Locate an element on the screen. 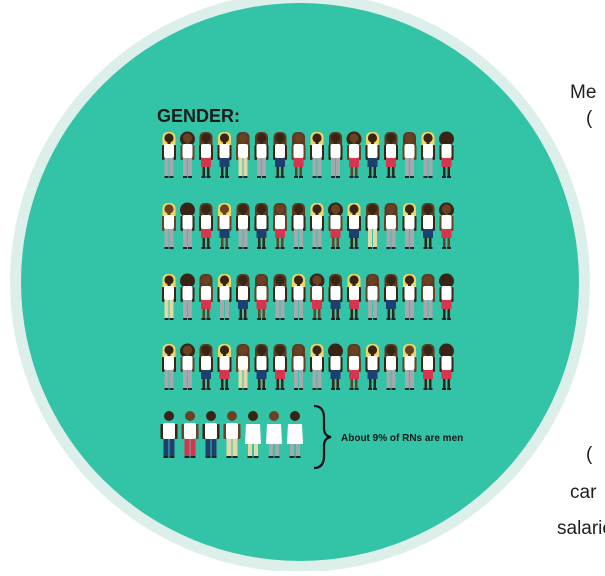 The width and height of the screenshot is (605, 576). side-text-0: Me is located at coordinates (583, 92).